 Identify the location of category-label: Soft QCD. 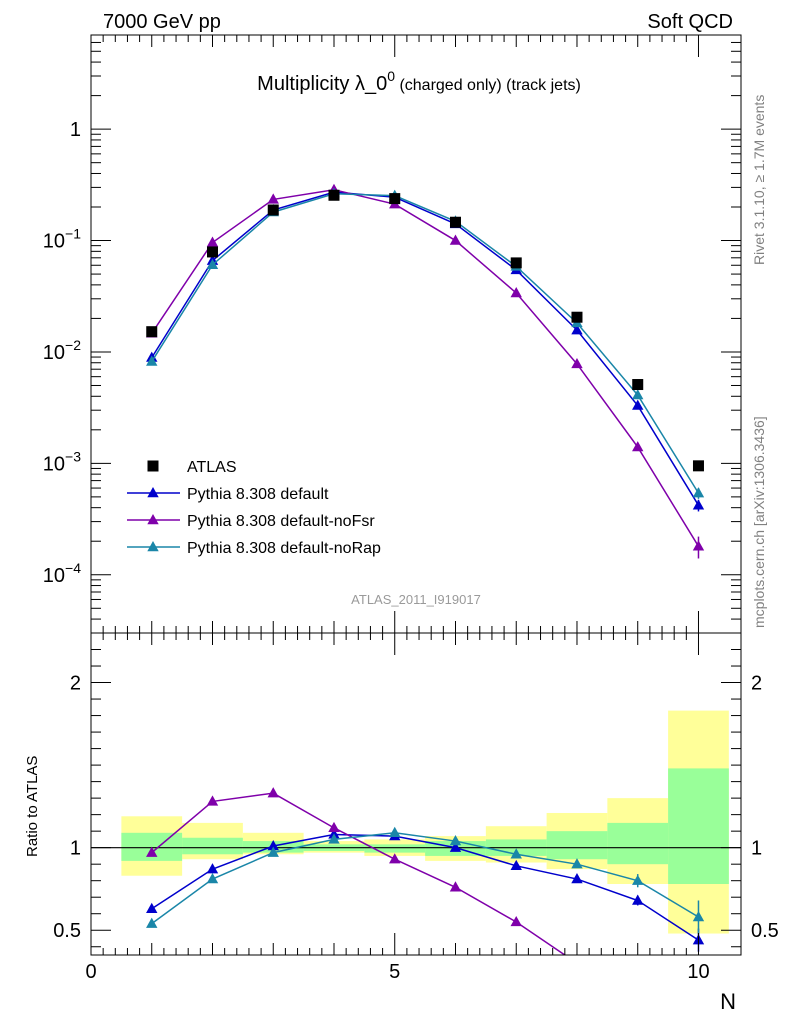
(690, 22).